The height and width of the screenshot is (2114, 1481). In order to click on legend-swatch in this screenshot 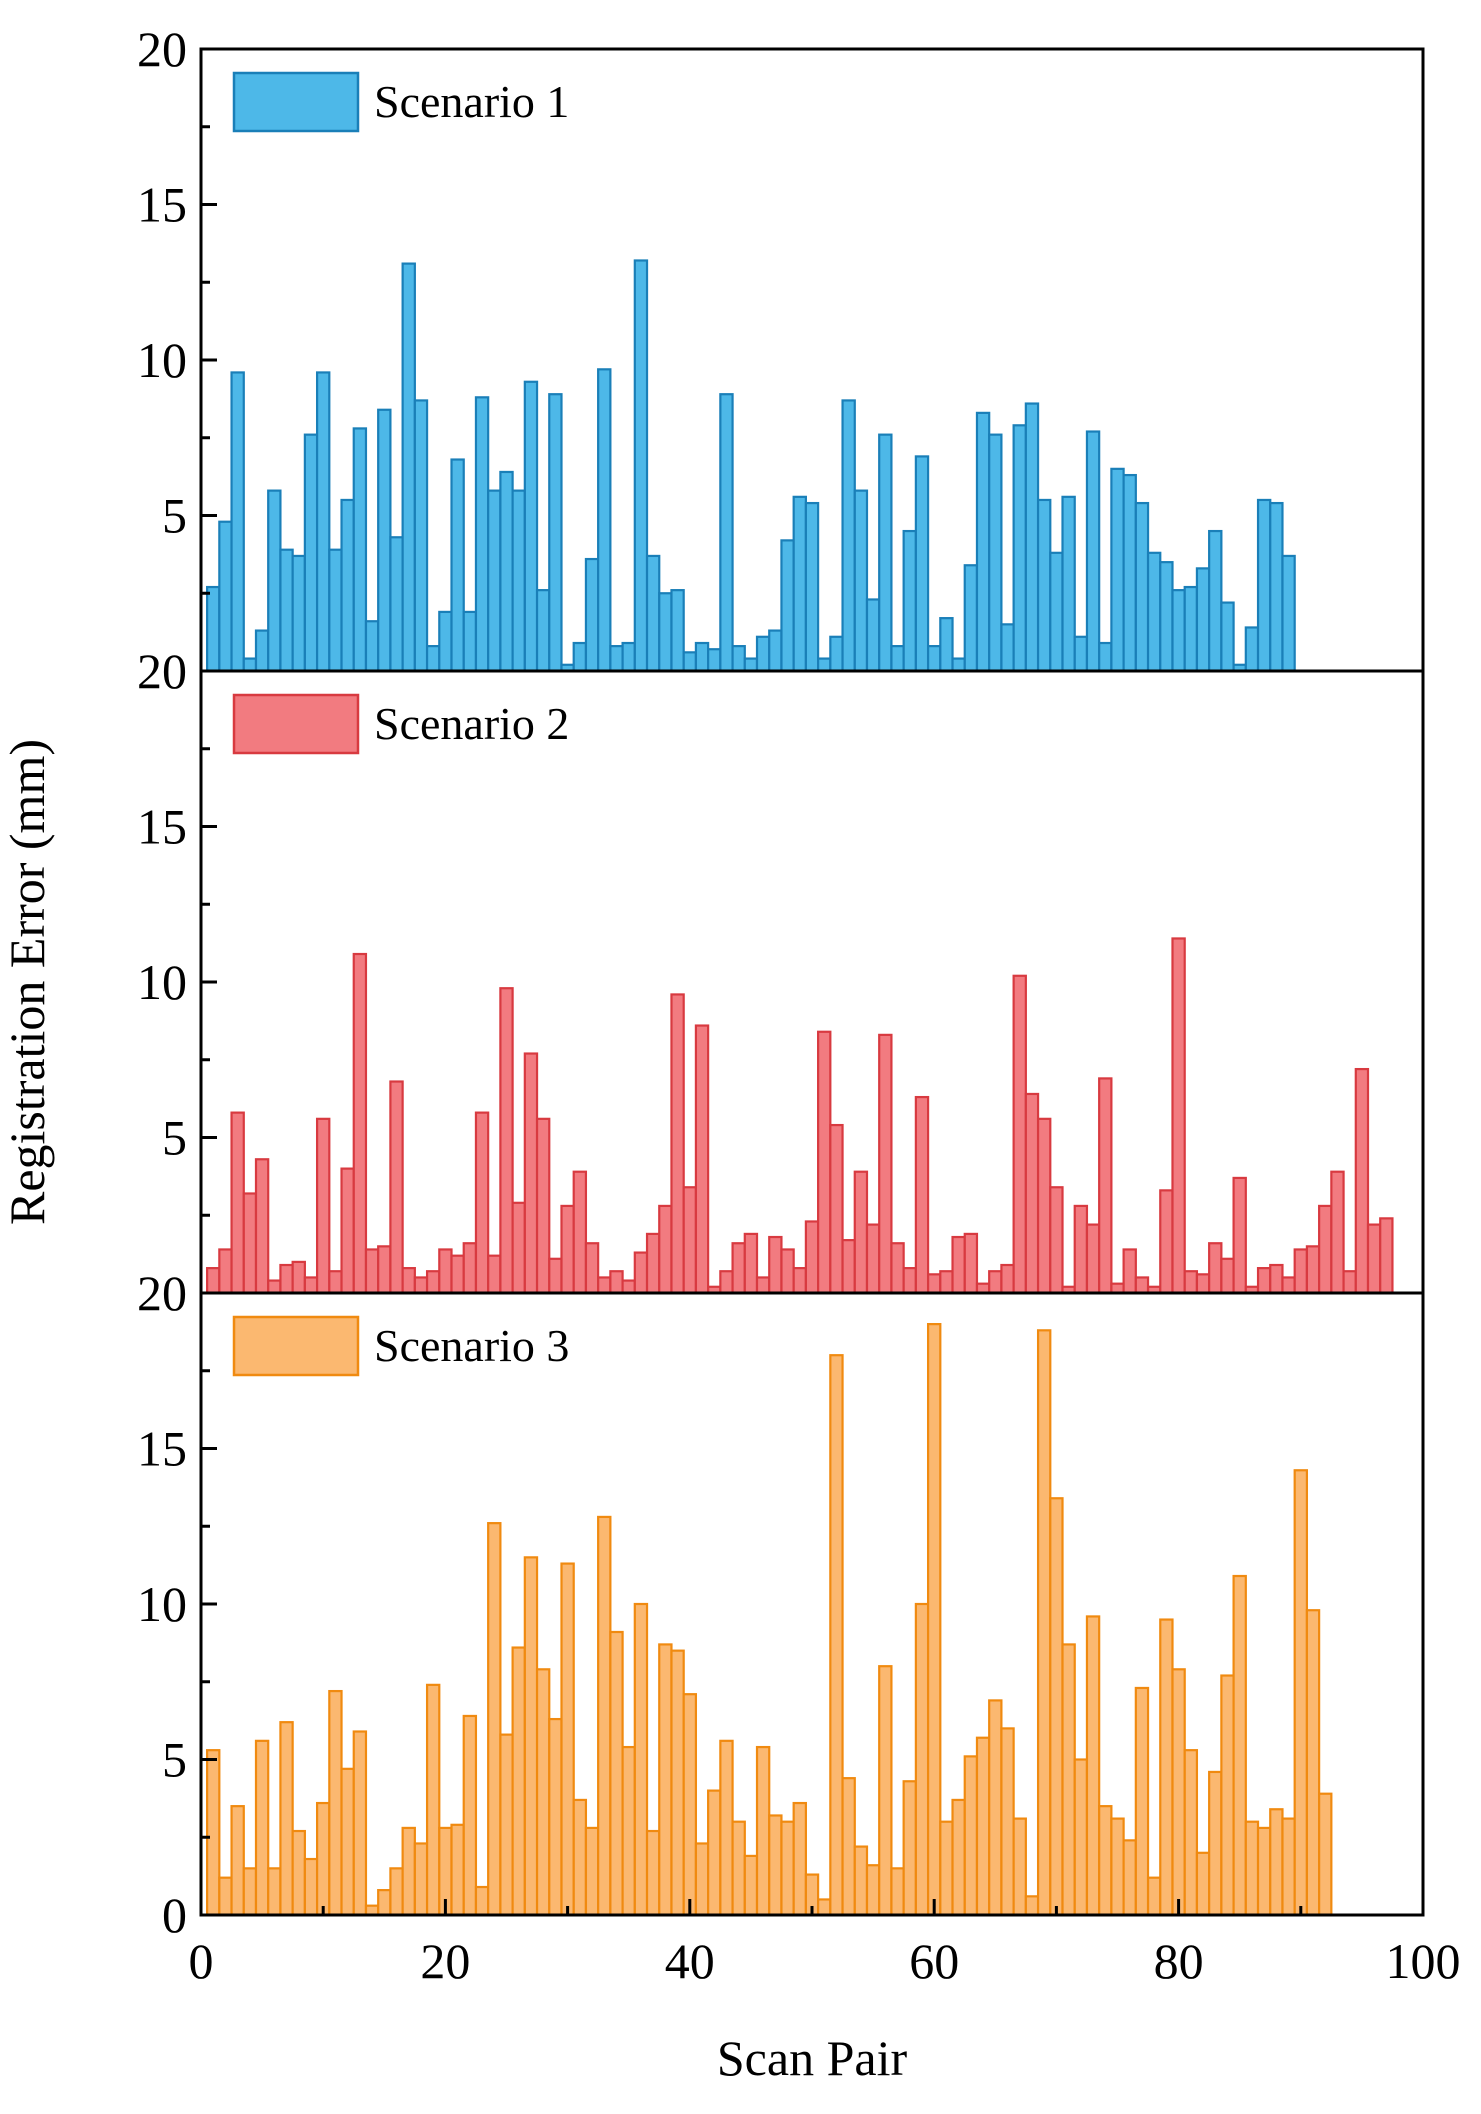, I will do `click(296, 1346)`.